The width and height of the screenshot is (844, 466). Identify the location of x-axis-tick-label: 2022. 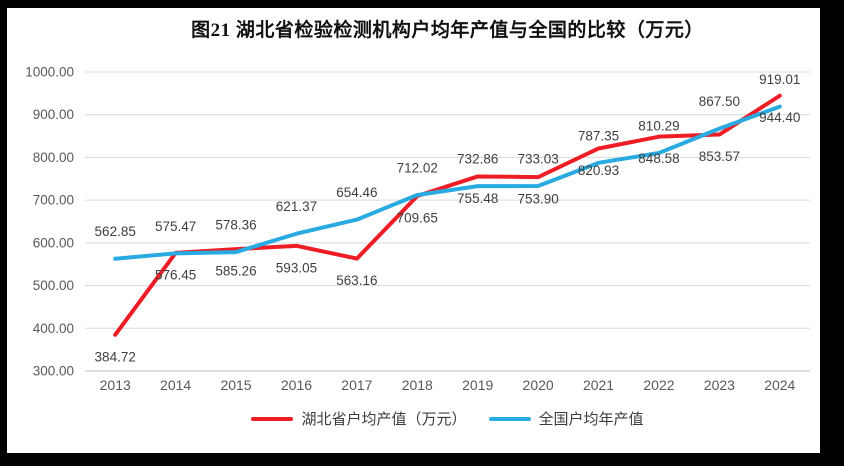
(658, 385).